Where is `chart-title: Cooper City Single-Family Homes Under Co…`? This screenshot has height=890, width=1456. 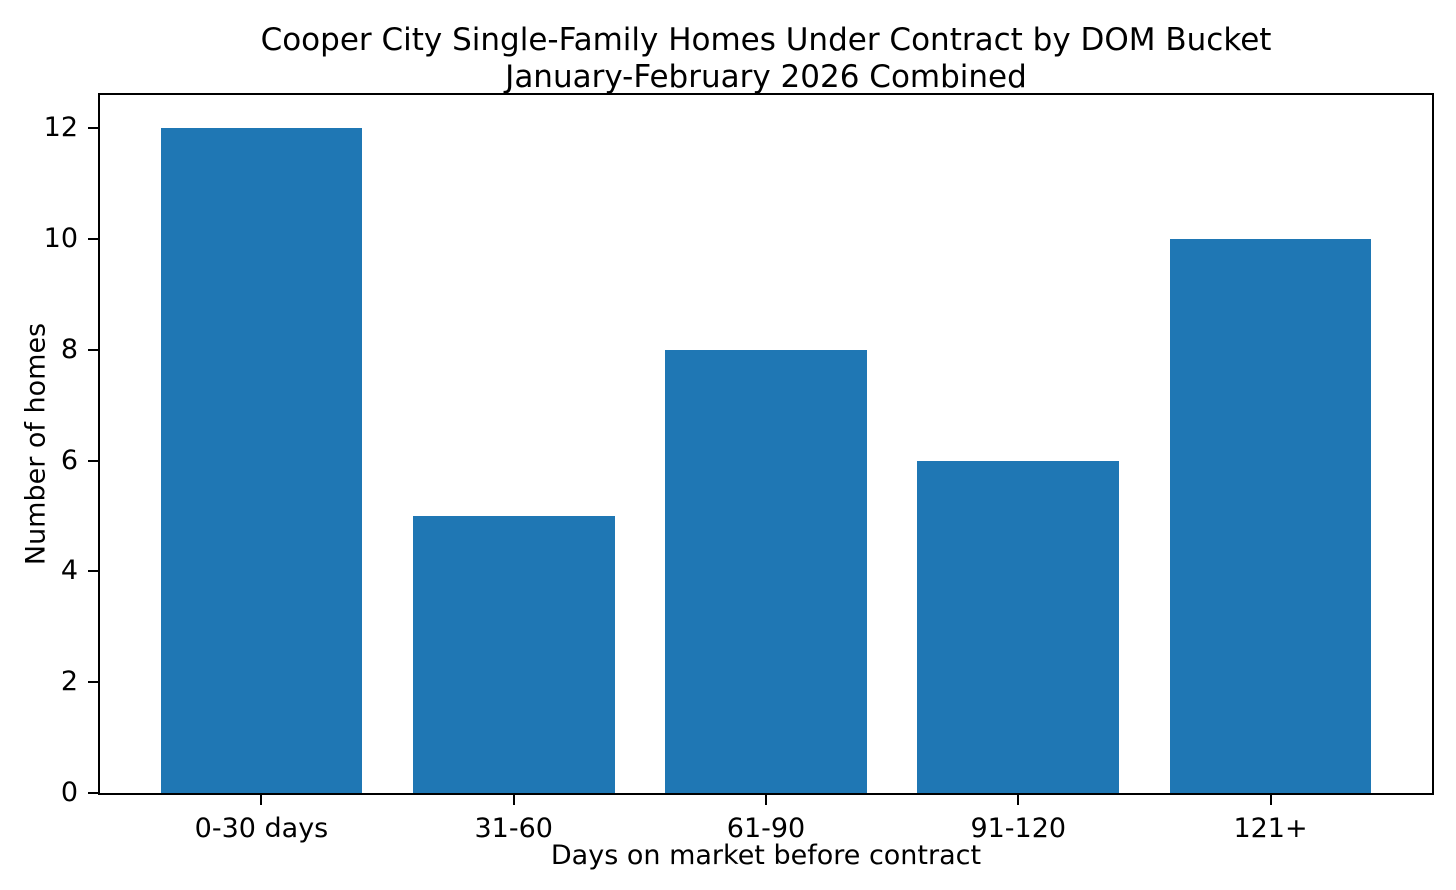
chart-title: Cooper City Single-Family Homes Under Co… is located at coordinates (766, 58).